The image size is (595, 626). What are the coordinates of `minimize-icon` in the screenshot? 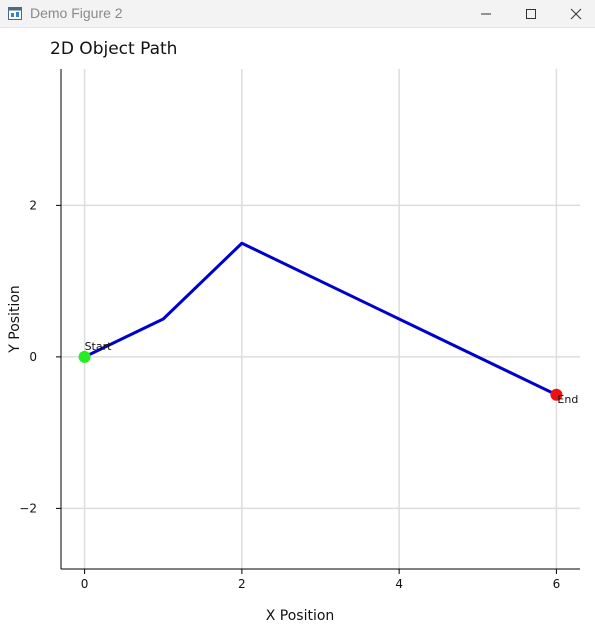 It's located at (486, 14).